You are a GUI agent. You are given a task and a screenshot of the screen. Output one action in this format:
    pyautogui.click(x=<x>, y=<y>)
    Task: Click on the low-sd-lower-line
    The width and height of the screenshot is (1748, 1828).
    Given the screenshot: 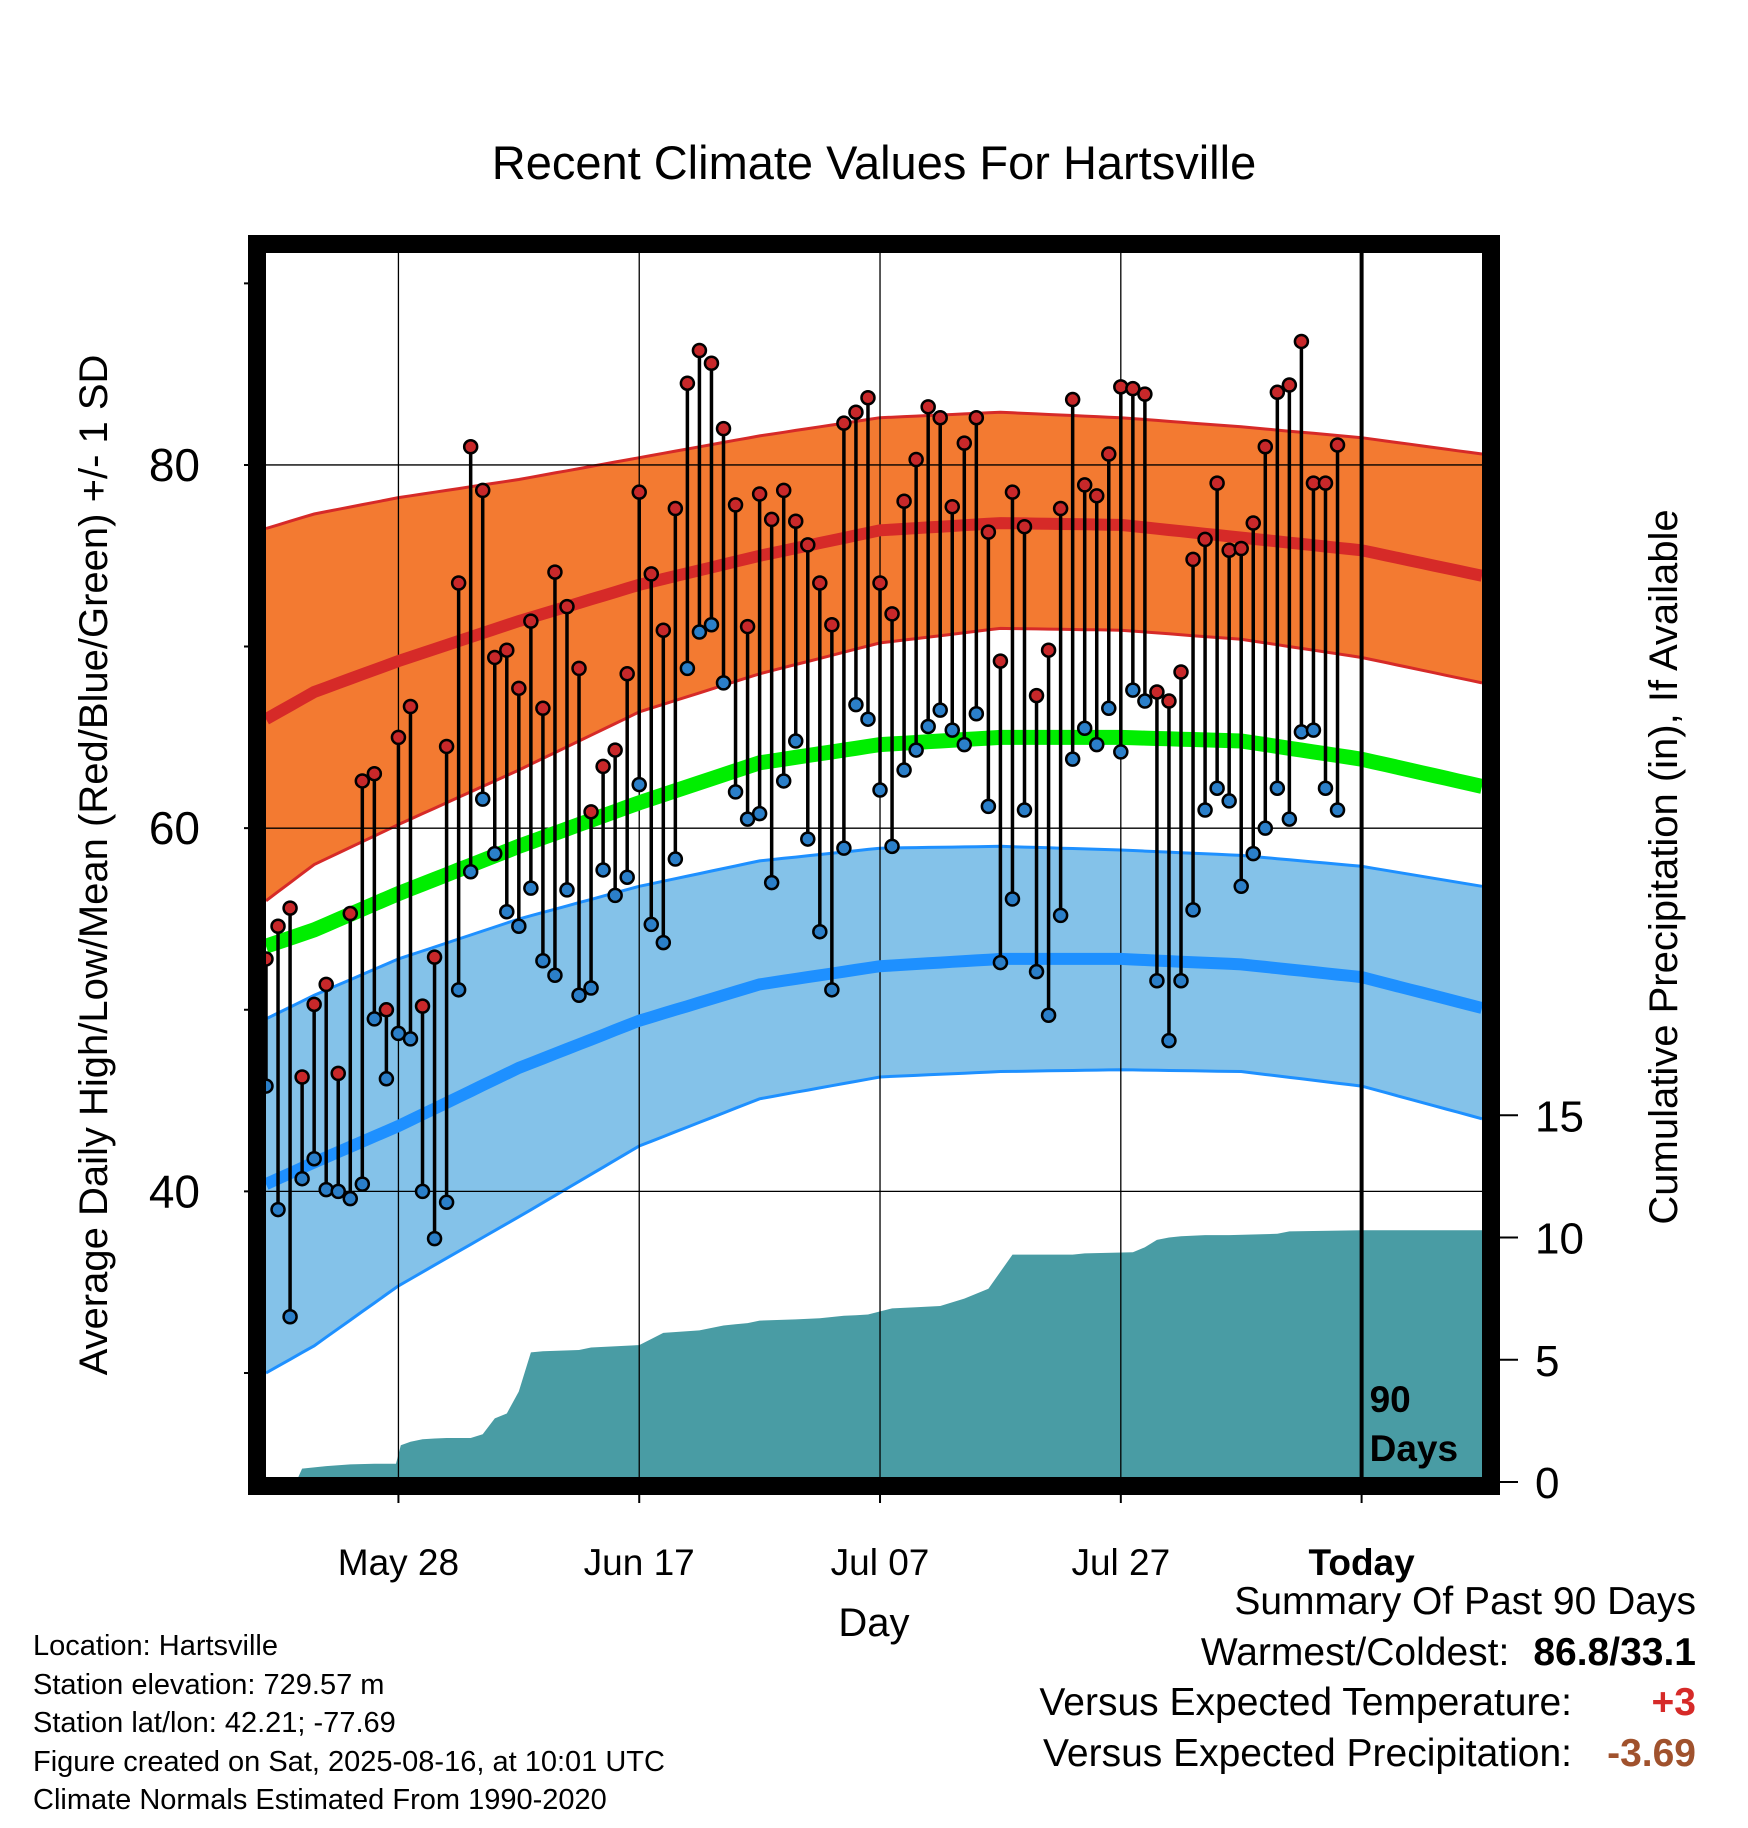 What is the action you would take?
    pyautogui.click(x=874, y=1221)
    